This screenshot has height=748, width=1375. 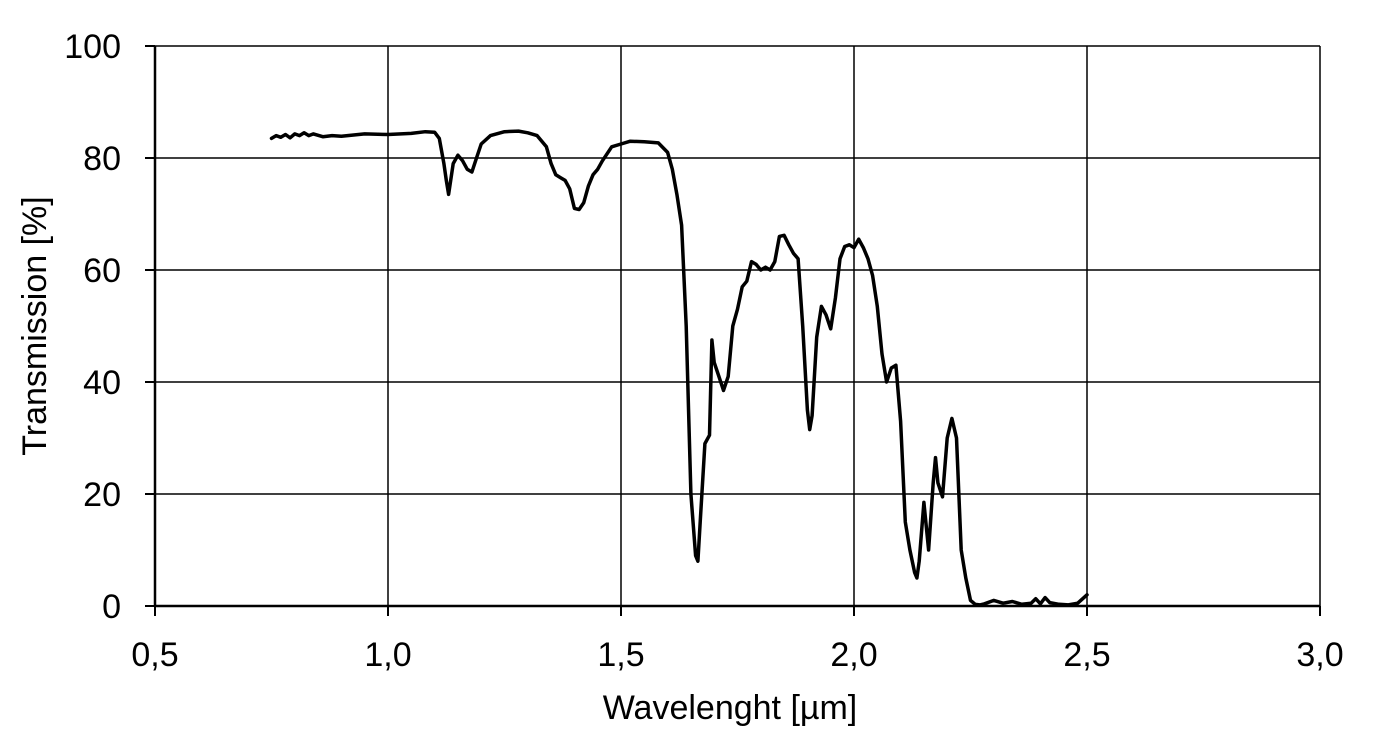 What do you see at coordinates (154, 655) in the screenshot?
I see `x-tick-label: 0,5` at bounding box center [154, 655].